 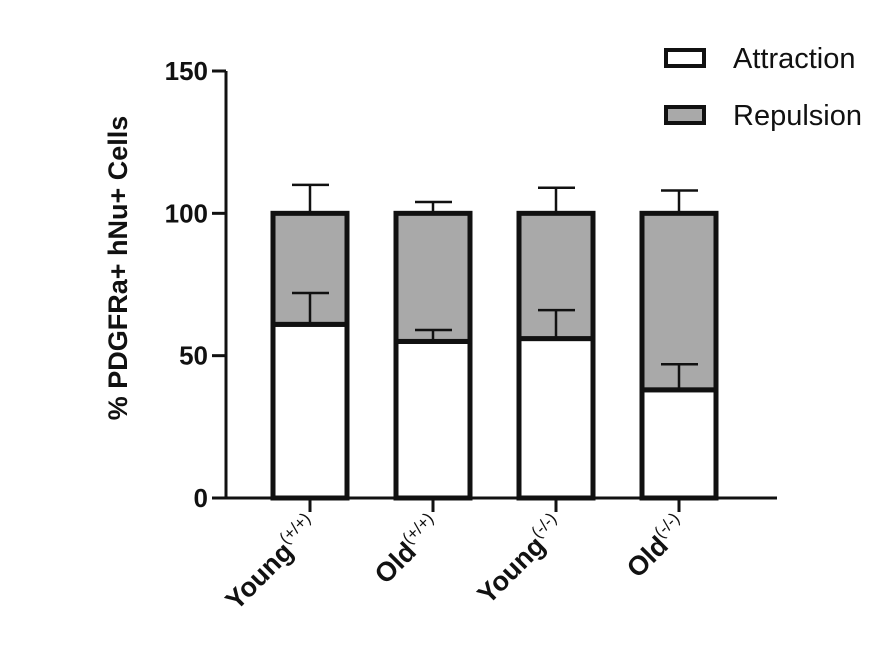 I want to click on y-tick-label: 150, so click(x=186, y=71).